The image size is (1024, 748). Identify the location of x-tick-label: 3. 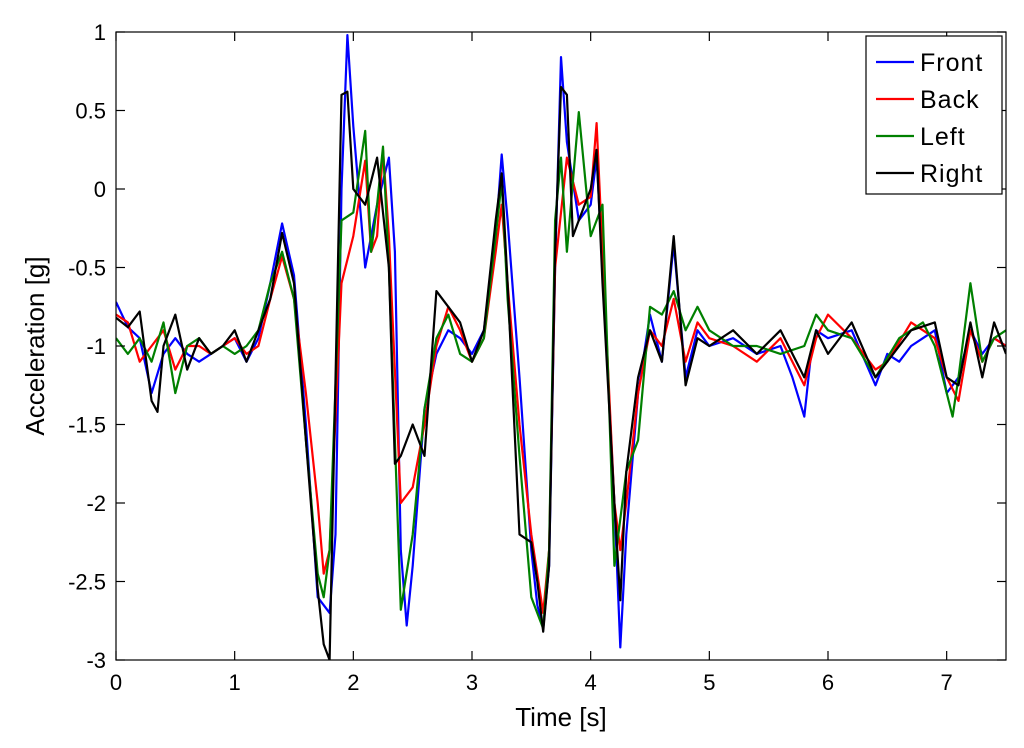
(472, 682).